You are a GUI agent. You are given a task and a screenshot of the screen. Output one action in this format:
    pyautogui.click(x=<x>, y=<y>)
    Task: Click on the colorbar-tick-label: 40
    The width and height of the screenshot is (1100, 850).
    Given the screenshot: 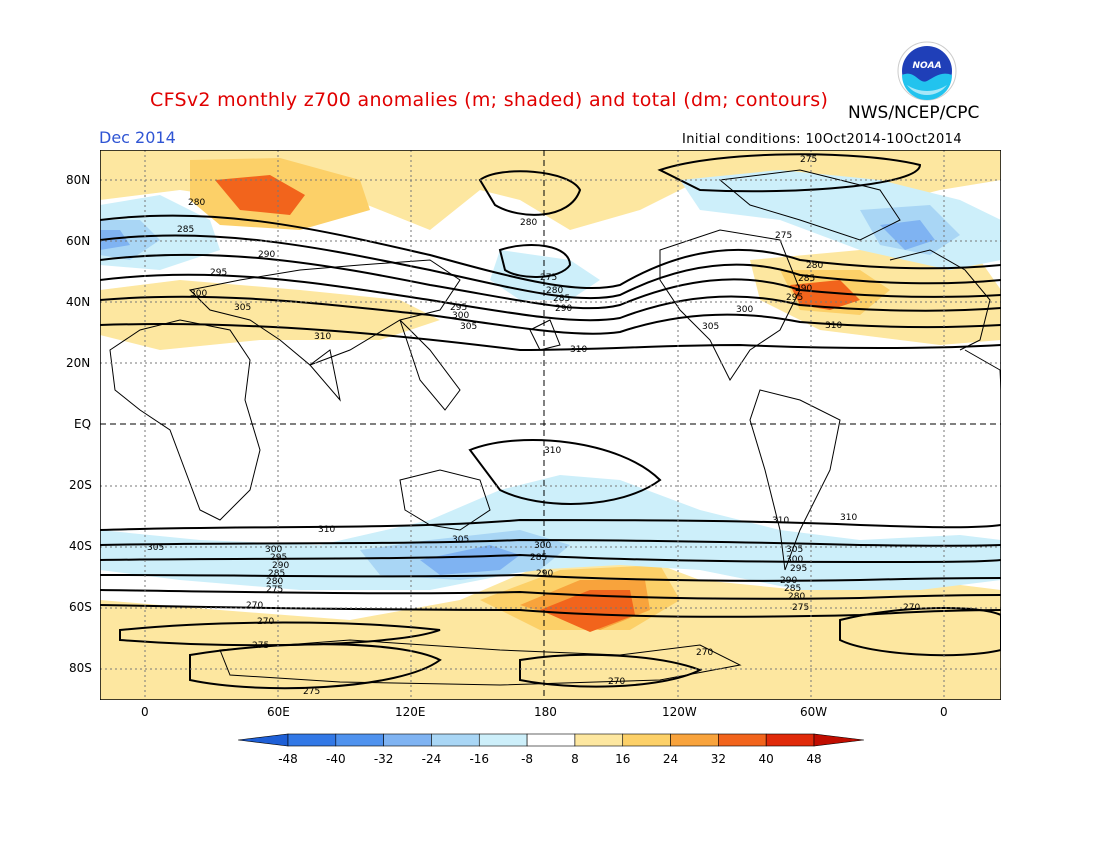 What is the action you would take?
    pyautogui.click(x=766, y=759)
    